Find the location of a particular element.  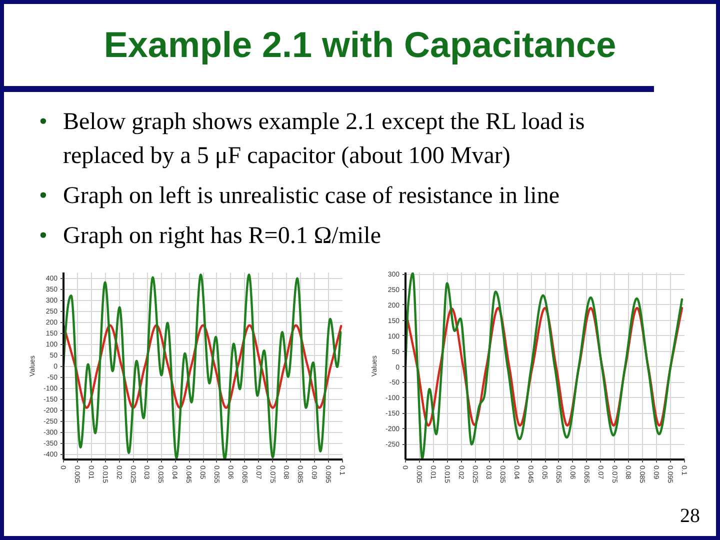

text: • Graph on left is unrealistic case of resistance in line is located at coordinates (299, 196).